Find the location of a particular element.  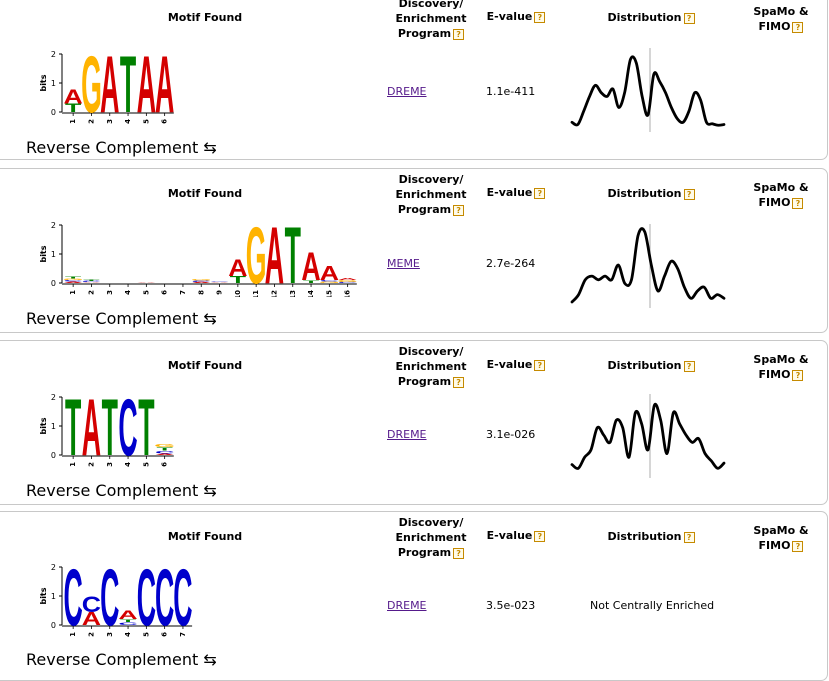

logo-x-tick-label: 8 is located at coordinates (201, 292).